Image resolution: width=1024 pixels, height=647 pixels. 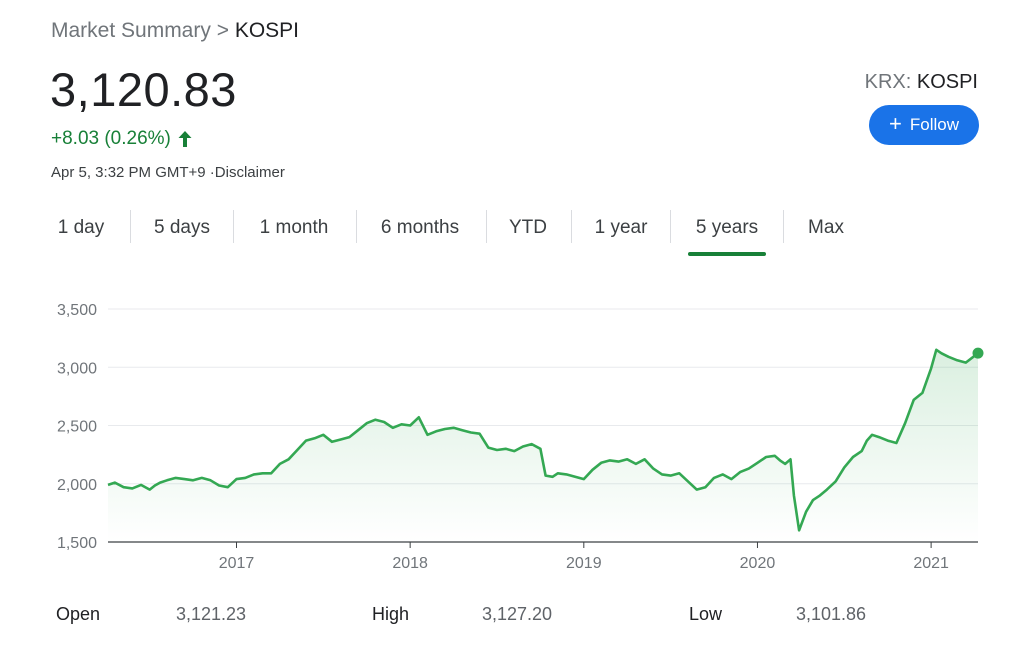 What do you see at coordinates (111, 138) in the screenshot?
I see `price-change-value: +8.03 (0.26%)` at bounding box center [111, 138].